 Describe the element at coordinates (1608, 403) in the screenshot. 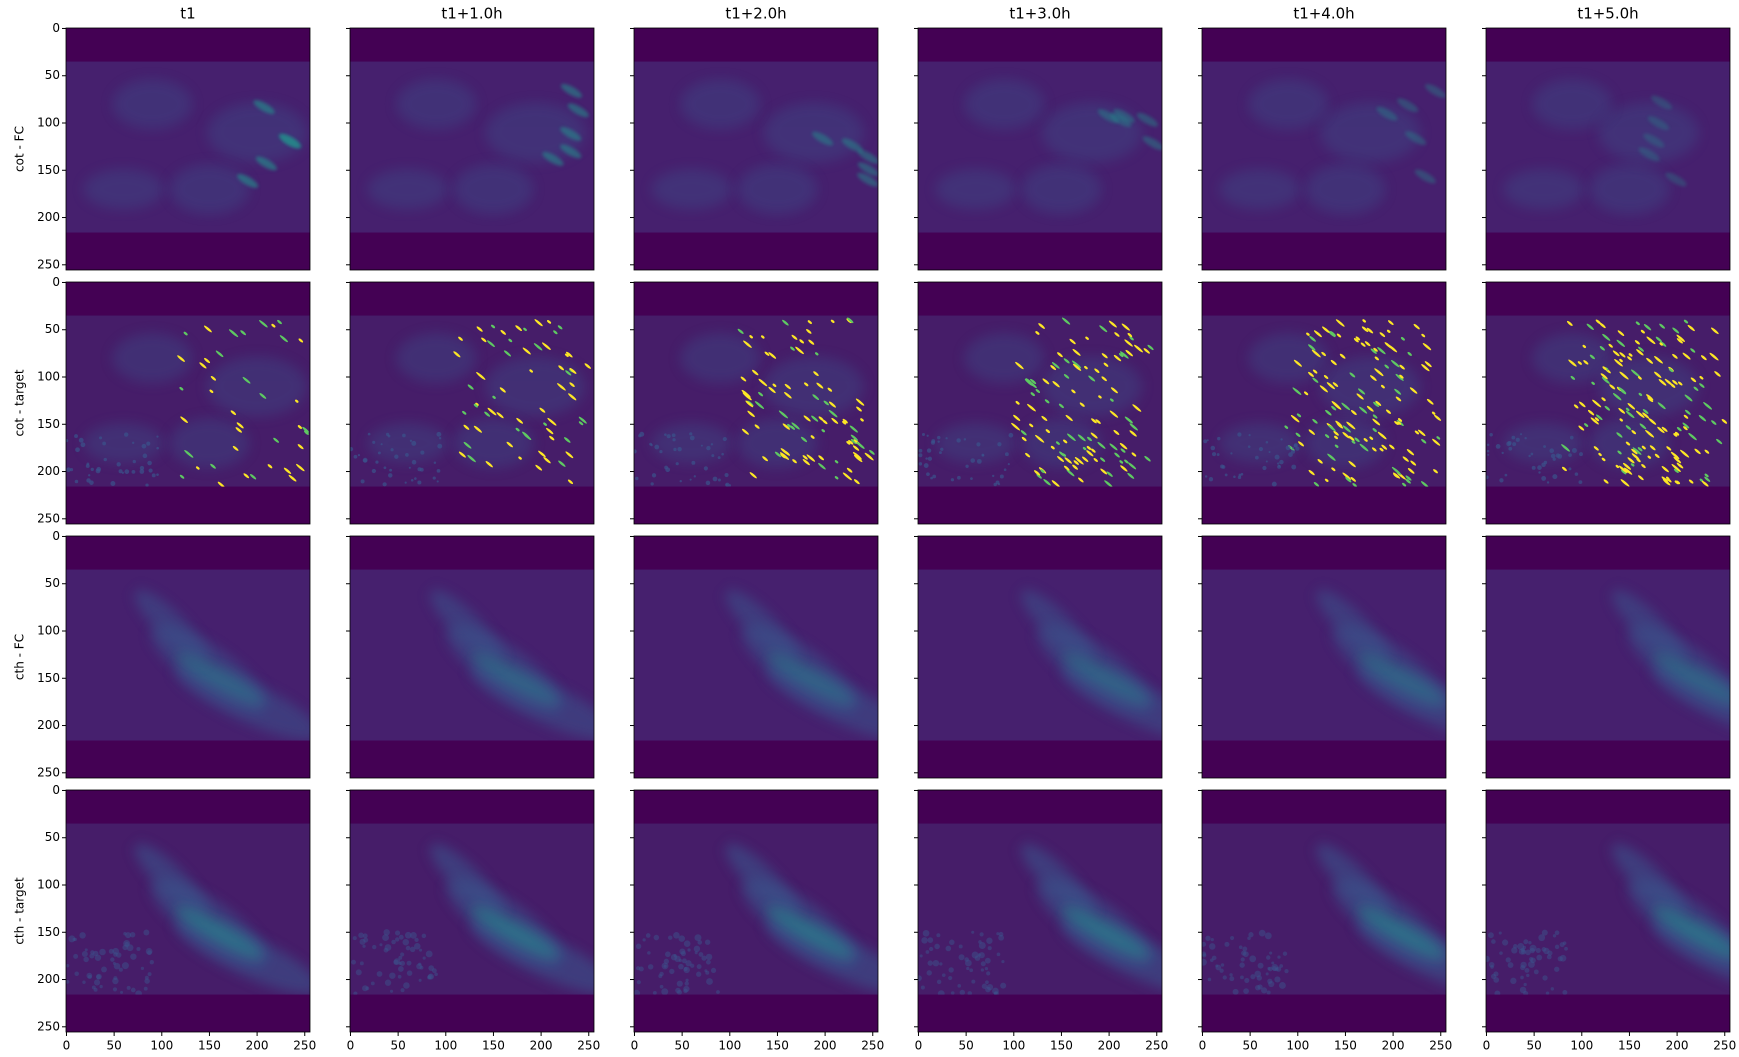

I see `panel-frame` at that location.